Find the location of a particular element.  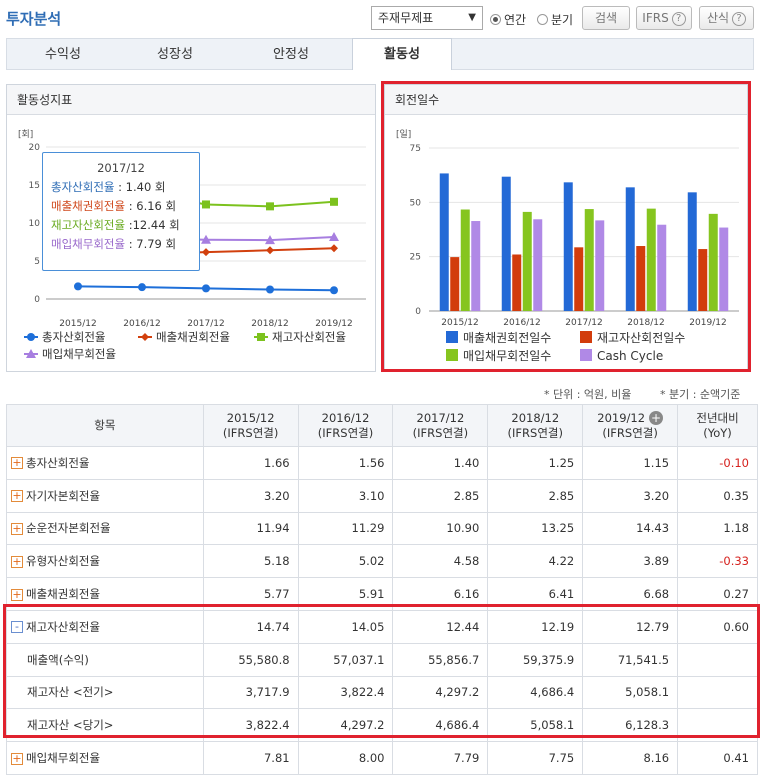

y-tick-label: 20 is located at coordinates (35, 148).